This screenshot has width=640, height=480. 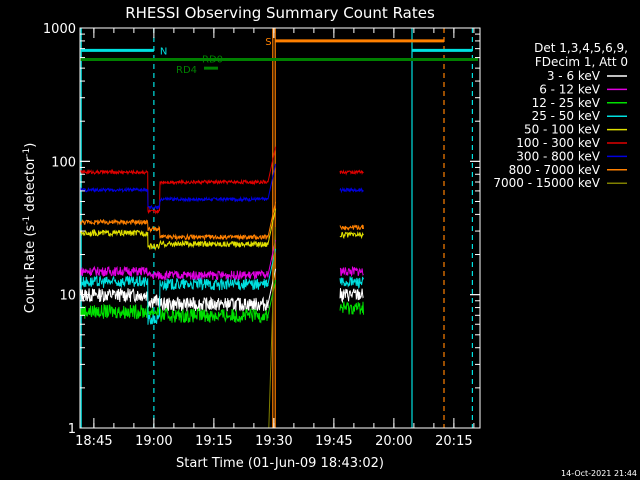 What do you see at coordinates (178, 221) in the screenshot?
I see `series-line-7-part-a` at bounding box center [178, 221].